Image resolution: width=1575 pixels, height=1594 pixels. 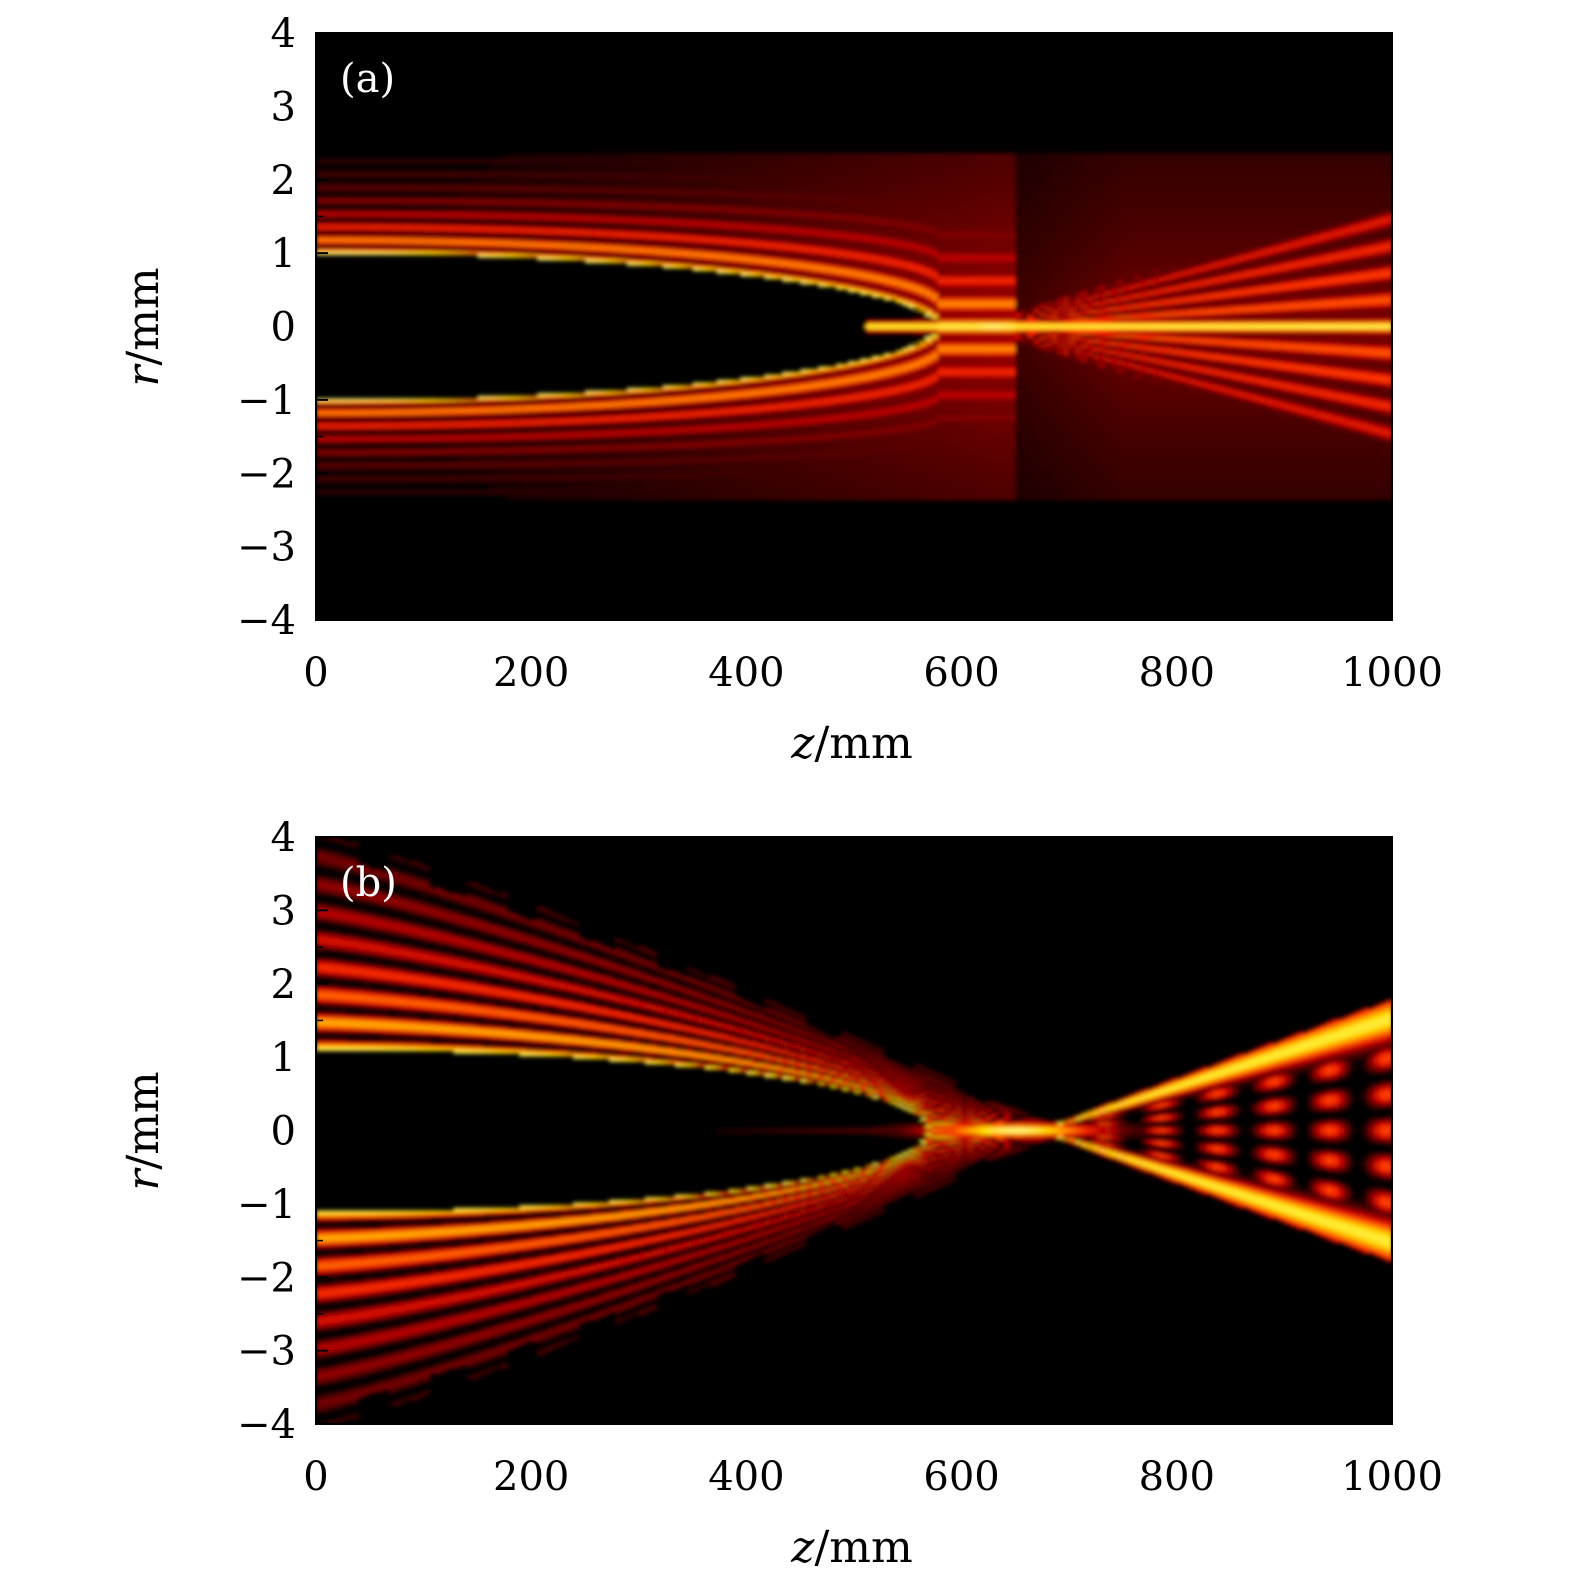 What do you see at coordinates (283, 985) in the screenshot?
I see `y-tick-label-b-2: 2` at bounding box center [283, 985].